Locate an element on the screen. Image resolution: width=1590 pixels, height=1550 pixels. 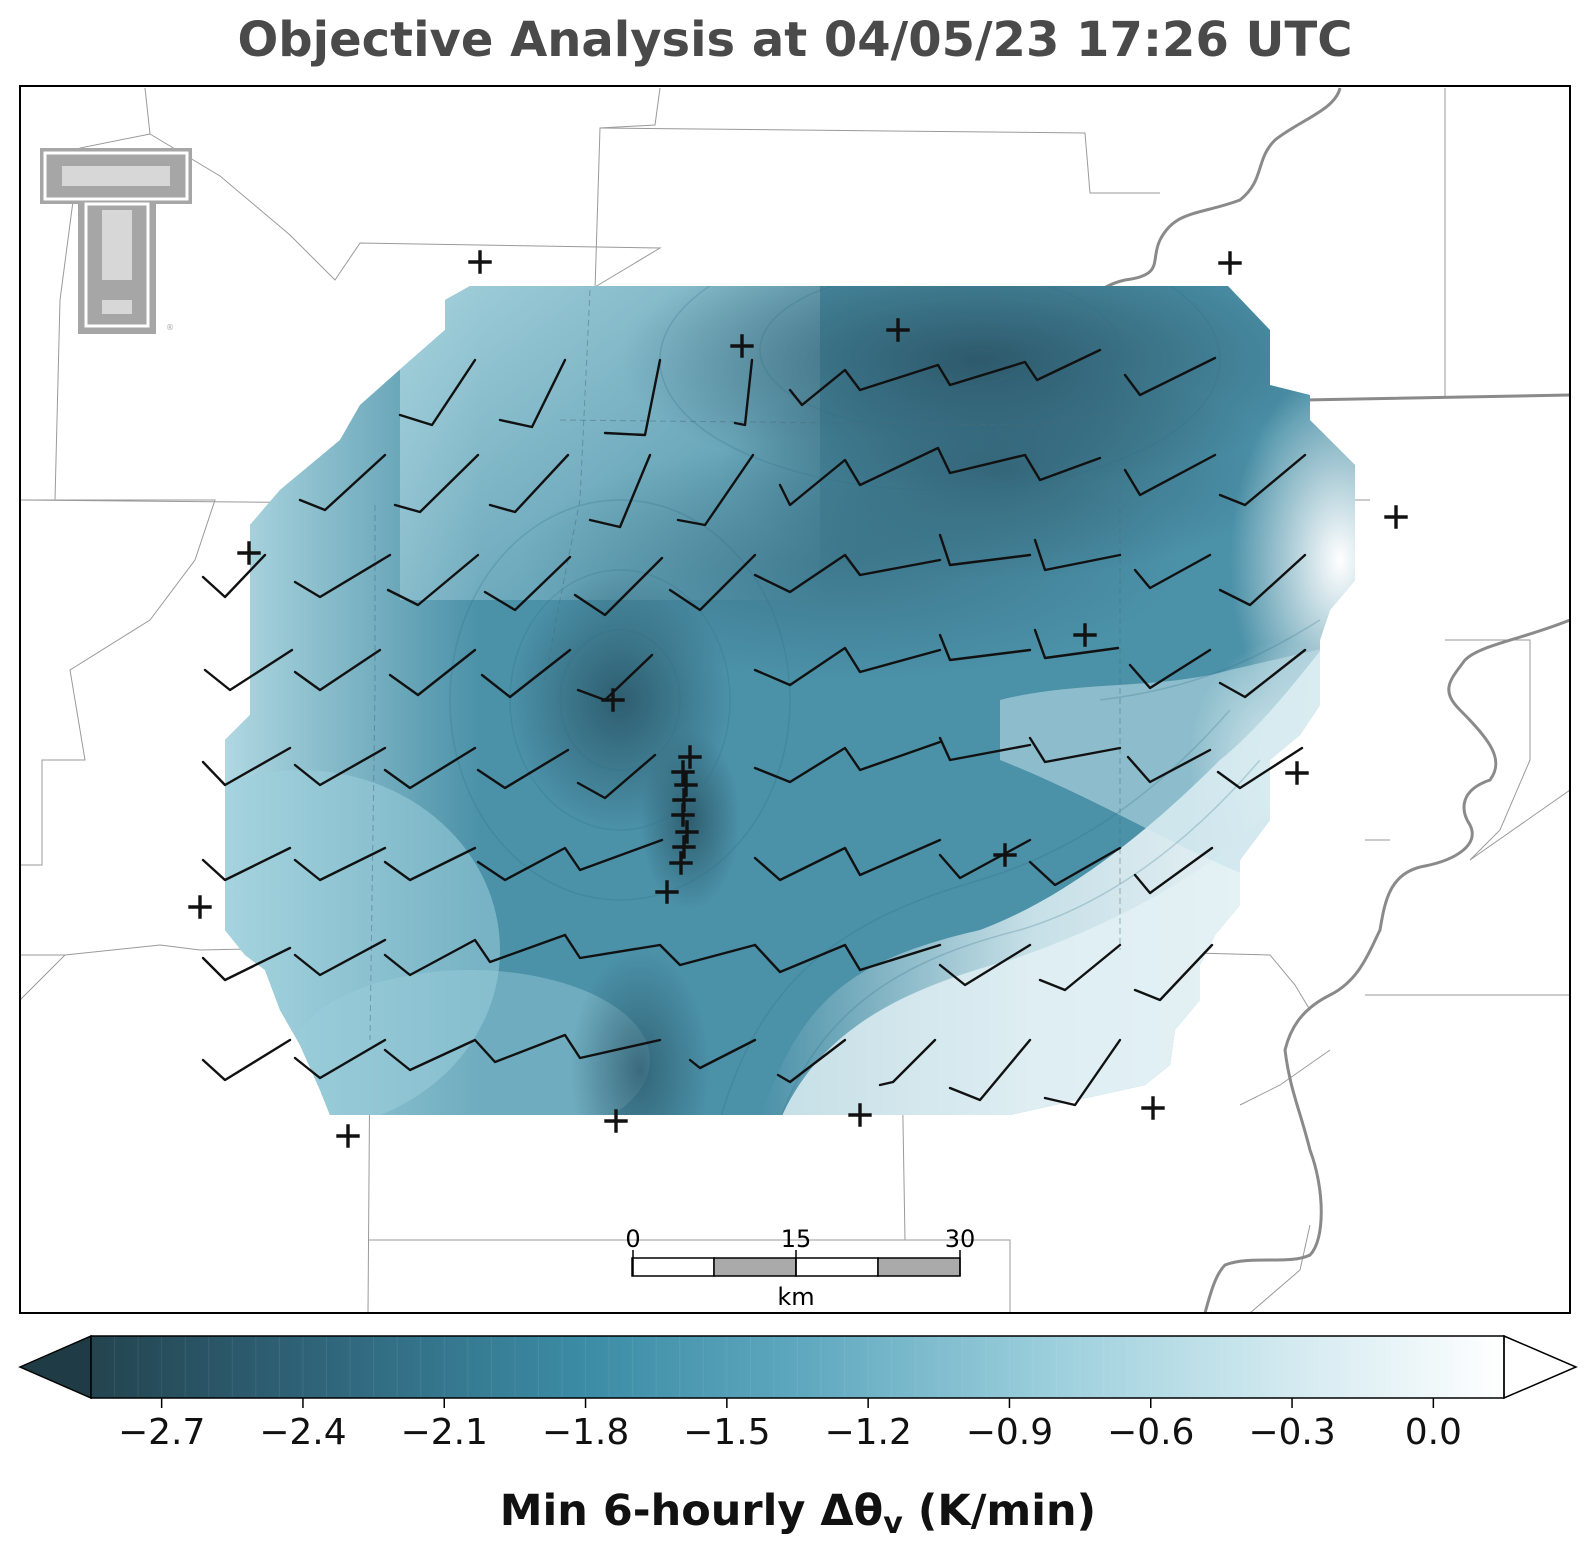
colorbar-tick-label: −0.9 is located at coordinates (1009, 1432).